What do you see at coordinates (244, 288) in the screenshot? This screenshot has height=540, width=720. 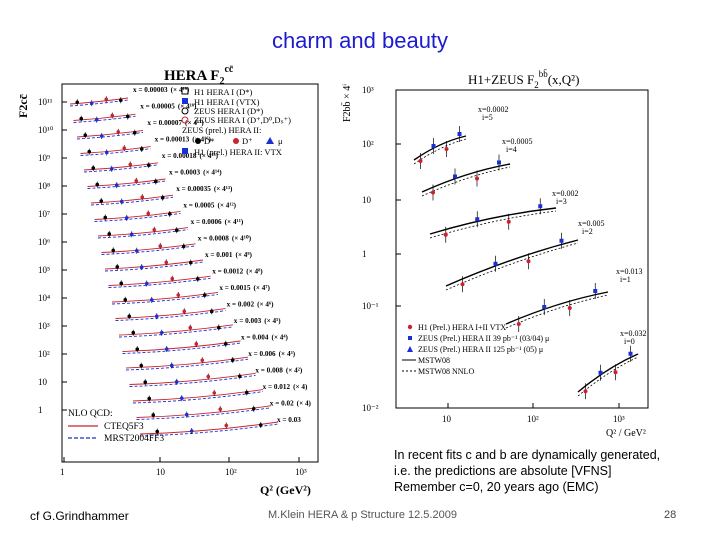 I see `left-bin-label: x = 0.0015 (× 4⁷)` at bounding box center [244, 288].